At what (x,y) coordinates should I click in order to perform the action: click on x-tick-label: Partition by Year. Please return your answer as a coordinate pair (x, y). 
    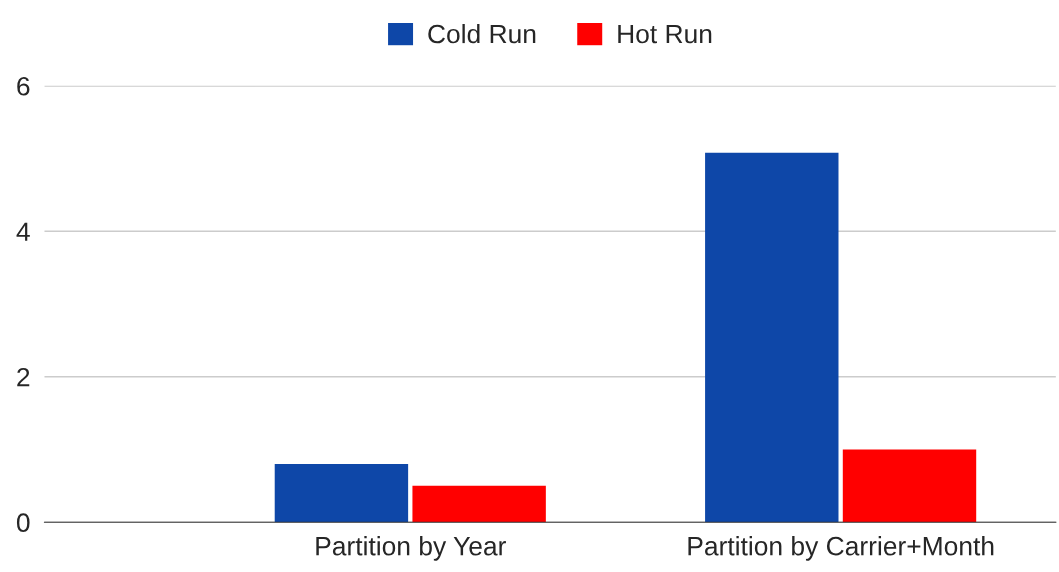
    Looking at the image, I should click on (411, 548).